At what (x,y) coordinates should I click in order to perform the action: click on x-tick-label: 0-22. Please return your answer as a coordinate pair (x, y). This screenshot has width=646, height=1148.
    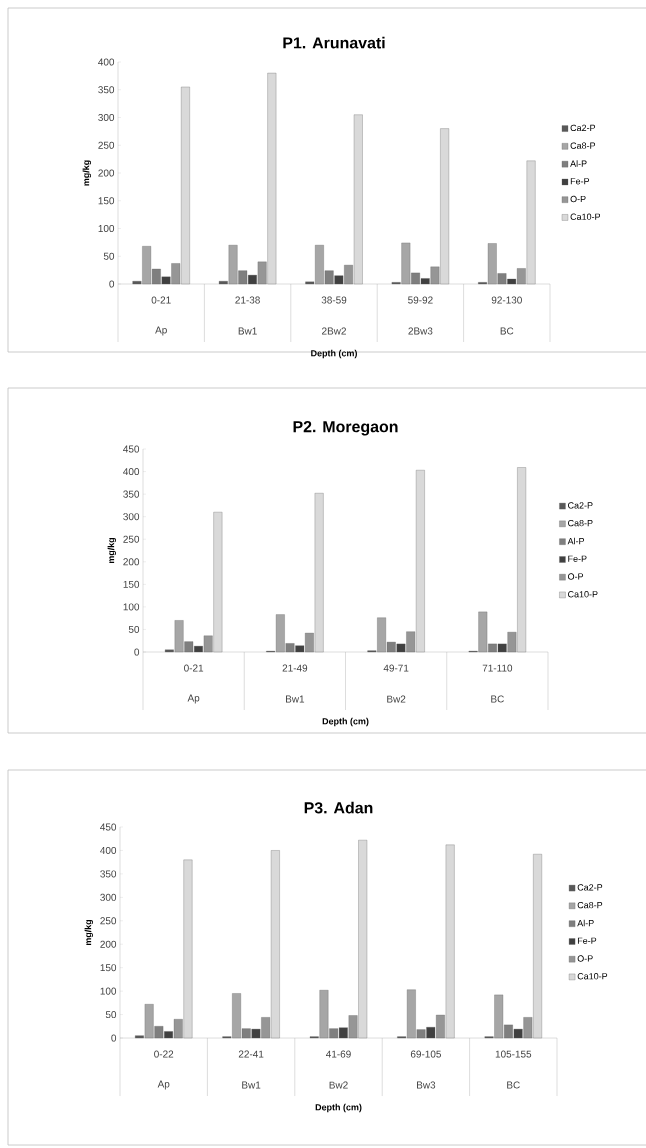
    Looking at the image, I should click on (164, 1054).